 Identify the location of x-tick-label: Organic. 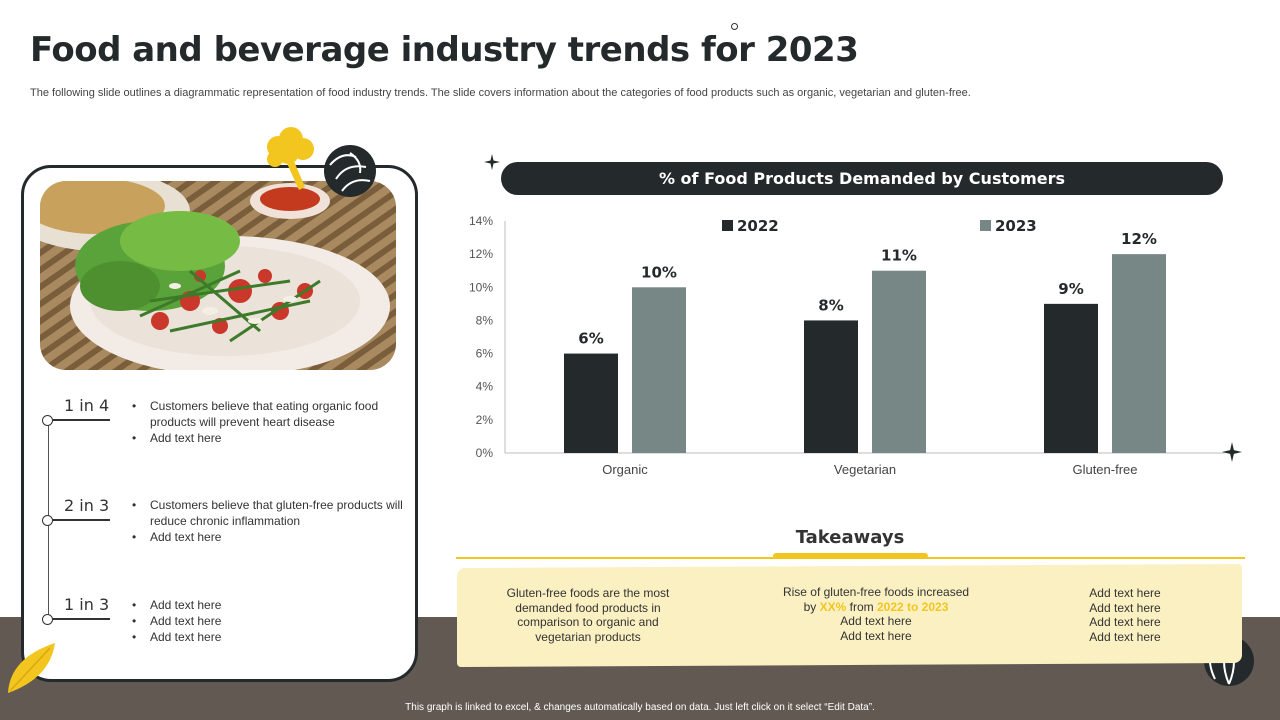
(625, 469).